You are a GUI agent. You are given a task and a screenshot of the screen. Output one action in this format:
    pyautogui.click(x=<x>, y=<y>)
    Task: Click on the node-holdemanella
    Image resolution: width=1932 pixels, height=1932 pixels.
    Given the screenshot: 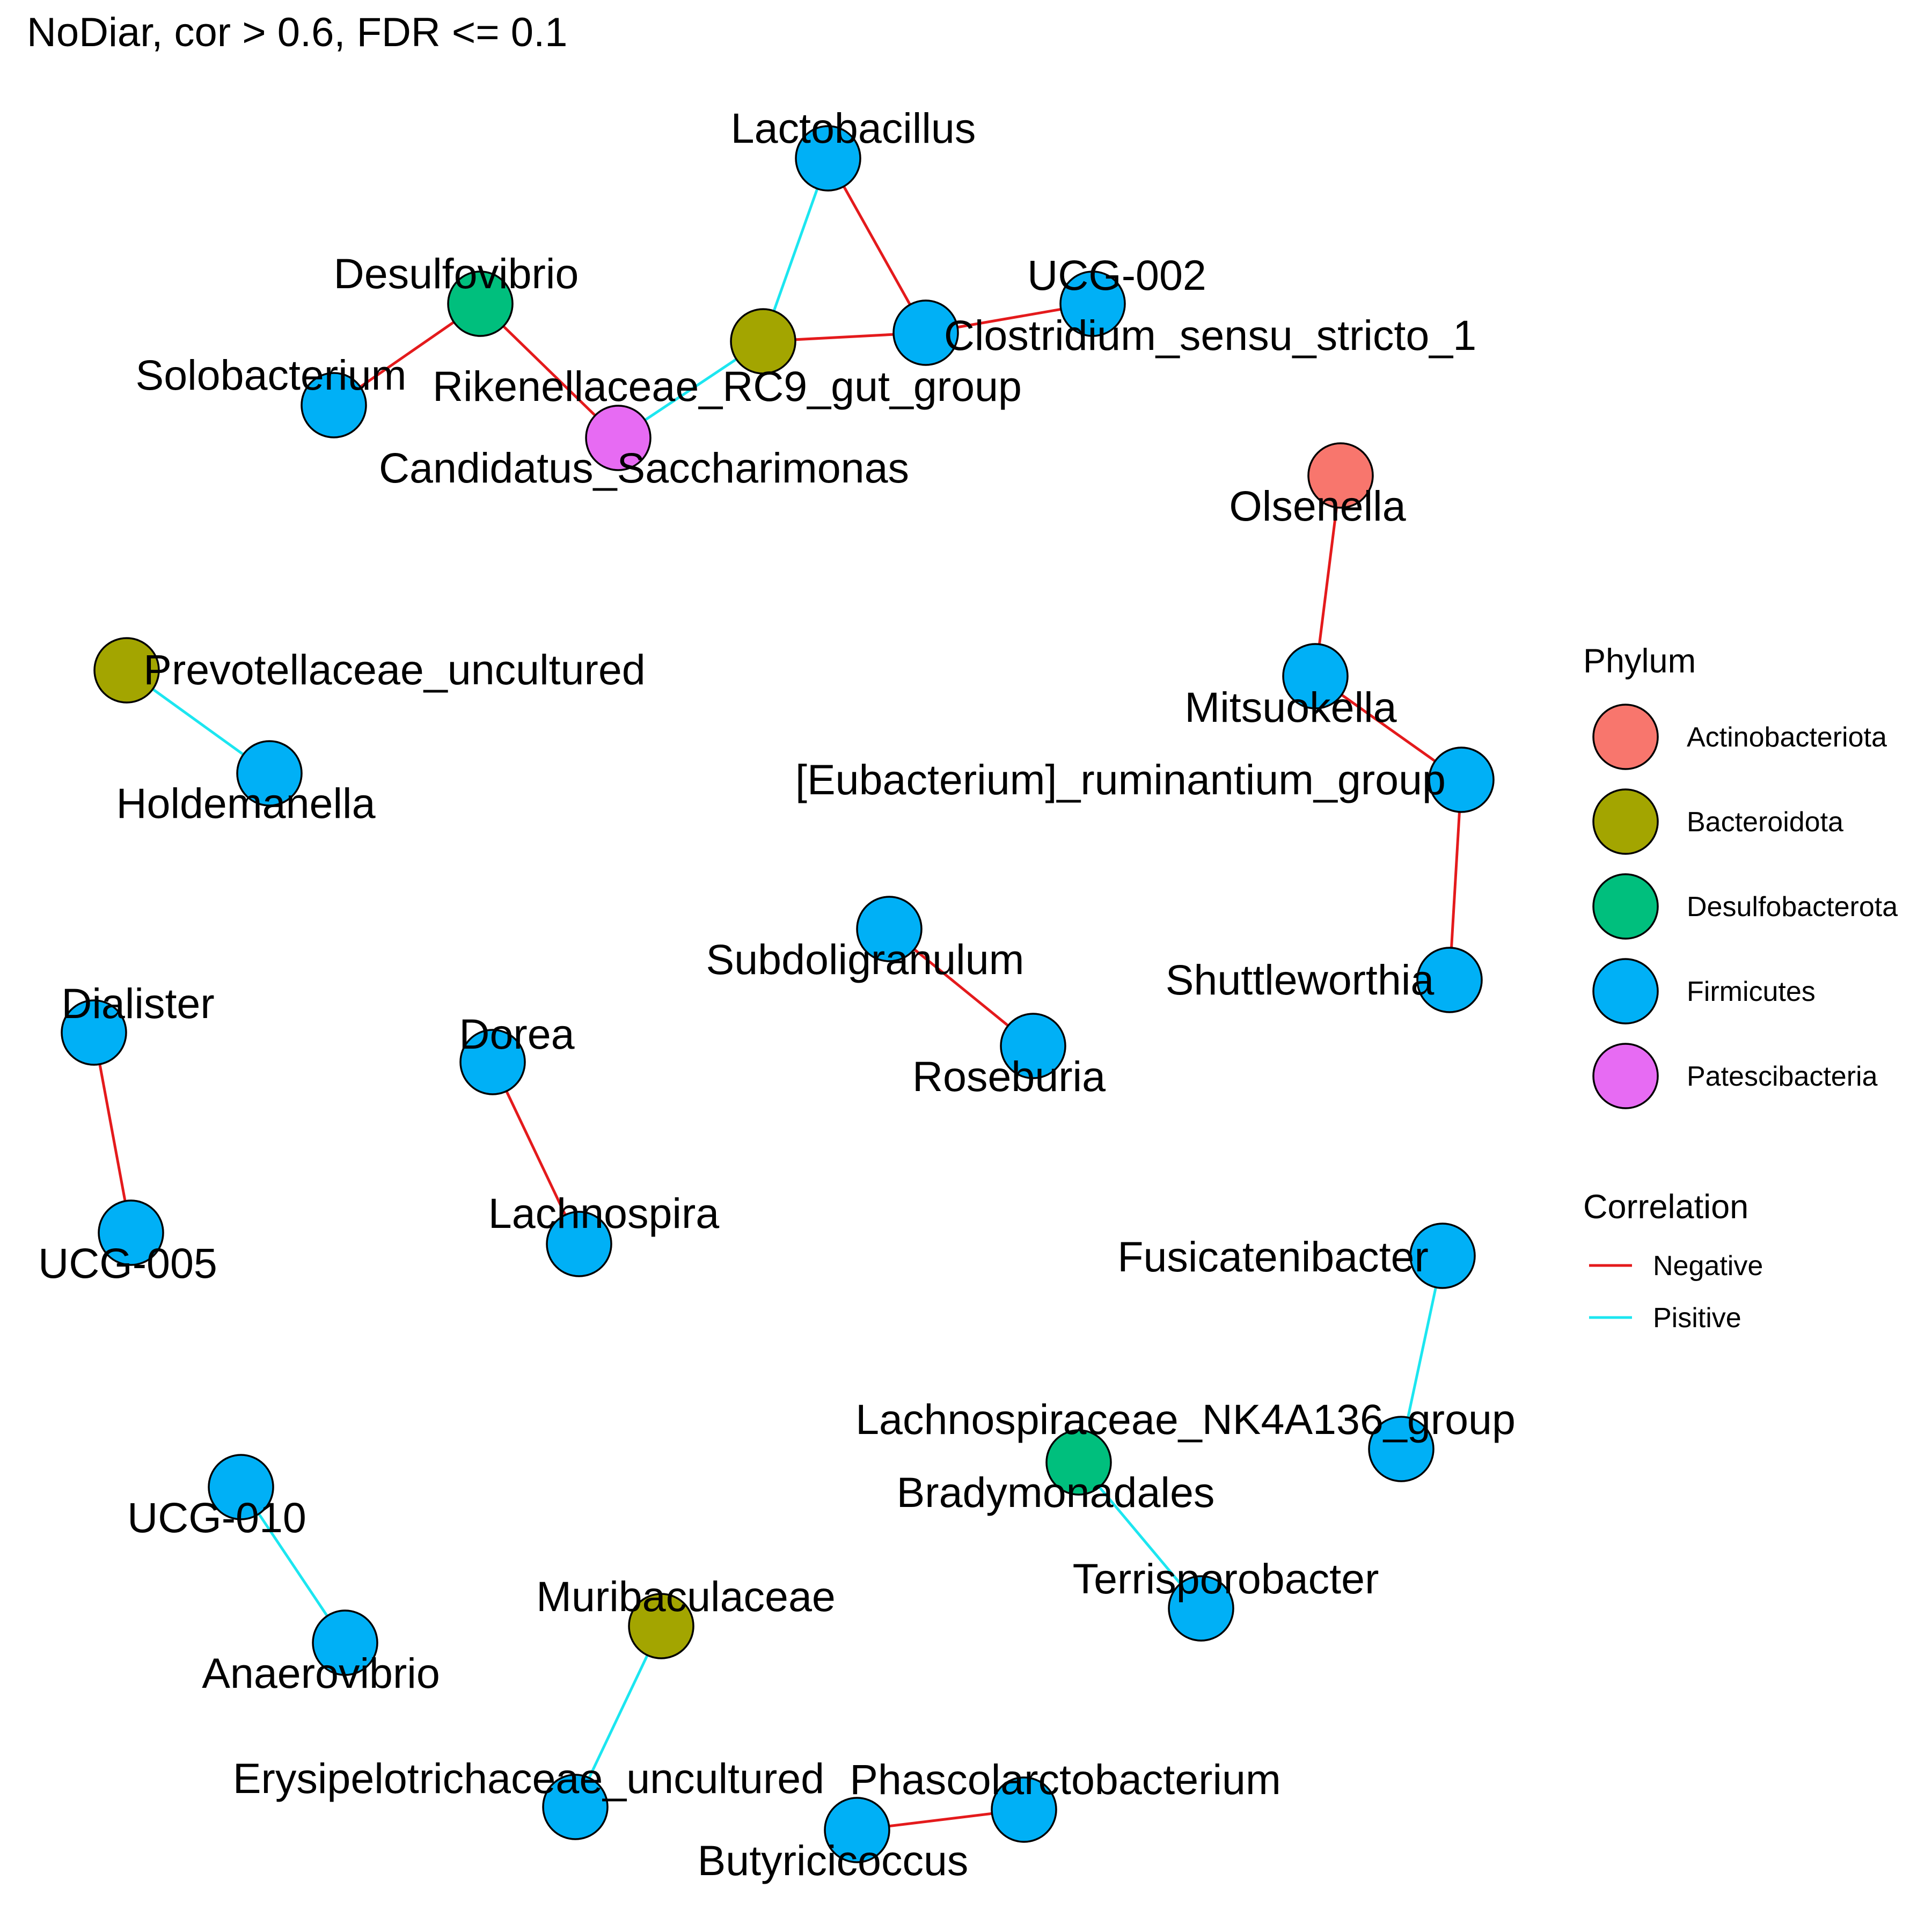 What is the action you would take?
    pyautogui.click(x=269, y=773)
    